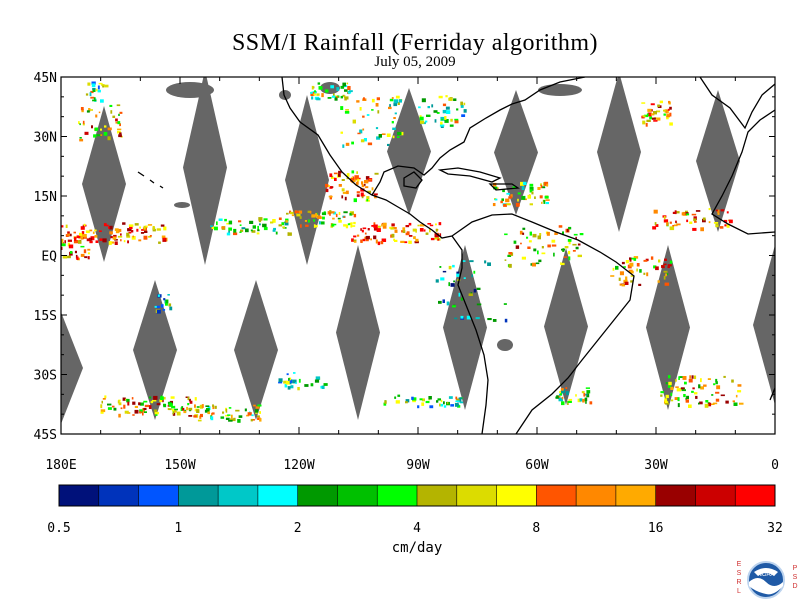 This screenshot has height=600, width=800. What do you see at coordinates (417, 548) in the screenshot?
I see `colorbar-units: cm/day` at bounding box center [417, 548].